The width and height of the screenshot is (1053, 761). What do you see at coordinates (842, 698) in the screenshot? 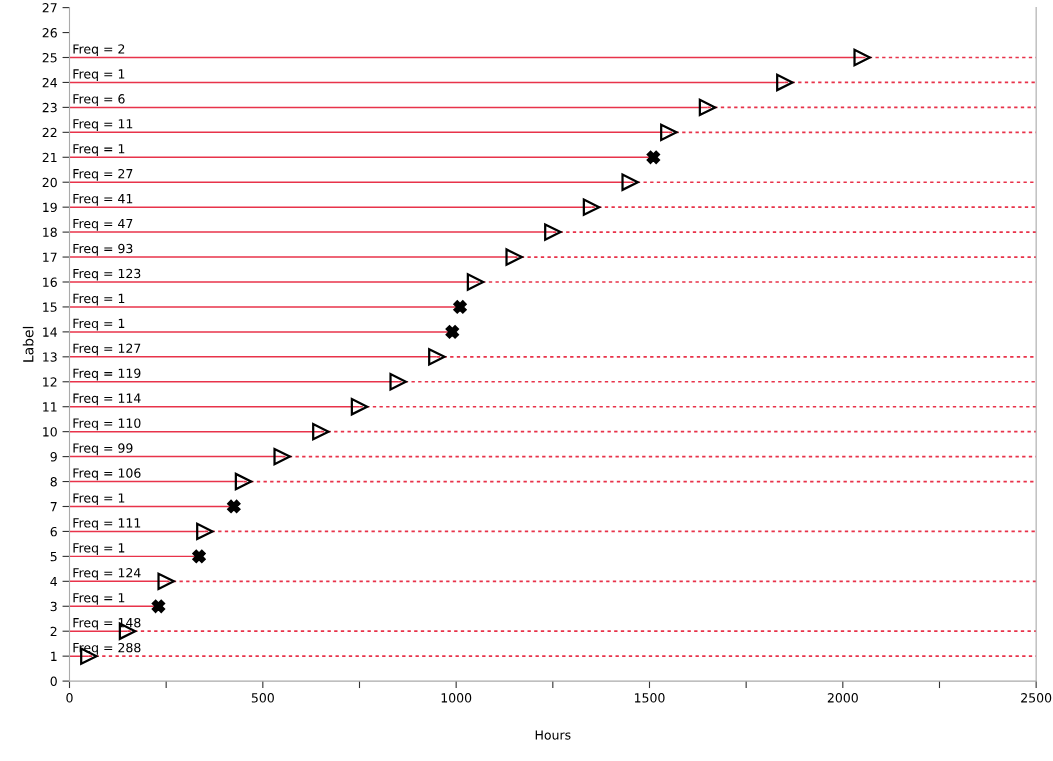
I see `x-tick-label: 2000` at bounding box center [842, 698].